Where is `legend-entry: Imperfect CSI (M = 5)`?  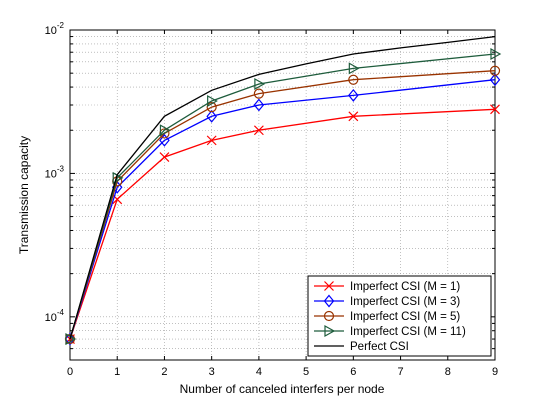
legend-entry: Imperfect CSI (M = 5) is located at coordinates (387, 316).